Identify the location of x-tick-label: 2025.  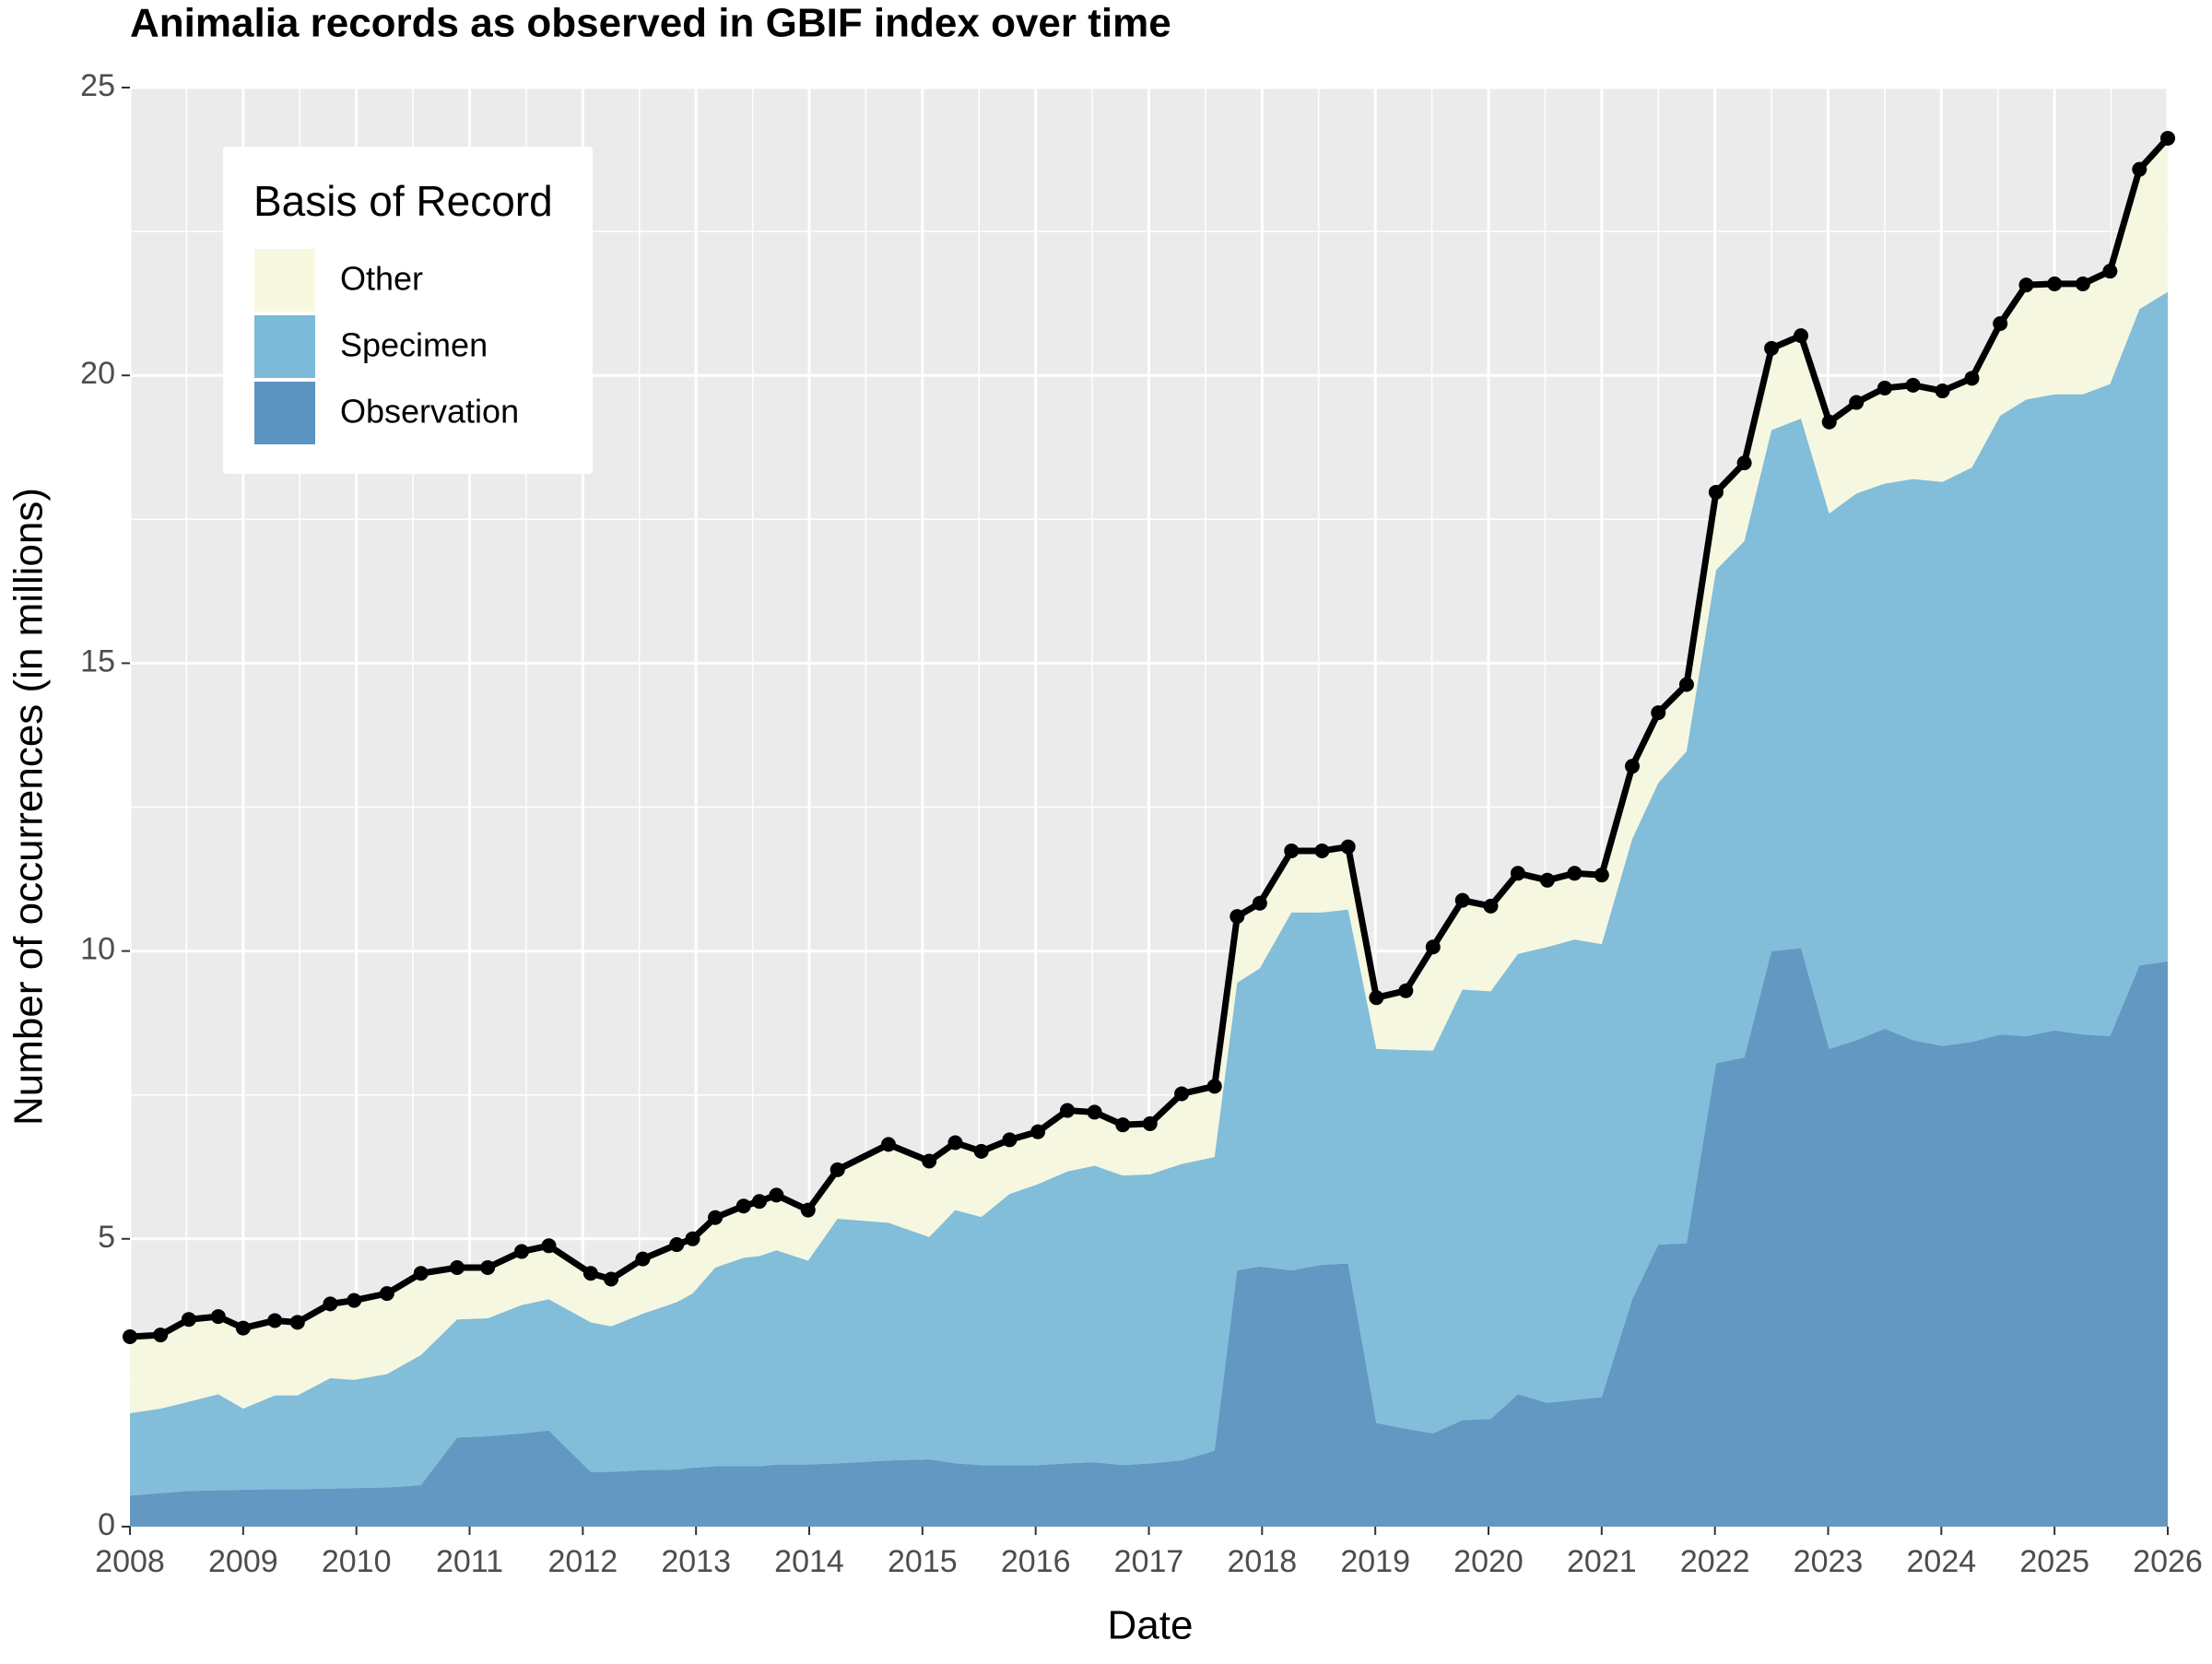
(2054, 1561).